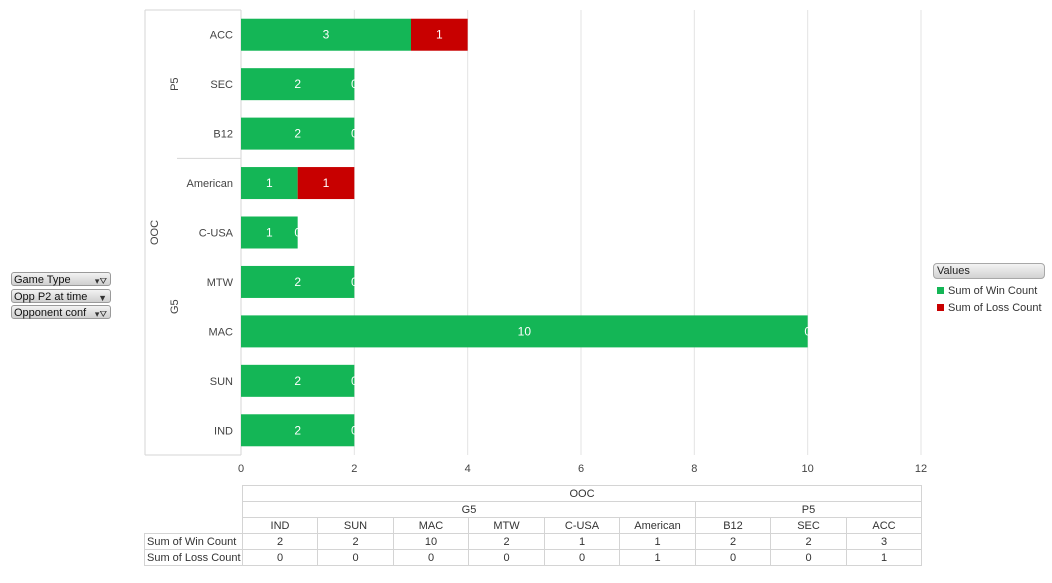 Image resolution: width=1052 pixels, height=583 pixels. What do you see at coordinates (940, 307) in the screenshot?
I see `legend-swatch-loss` at bounding box center [940, 307].